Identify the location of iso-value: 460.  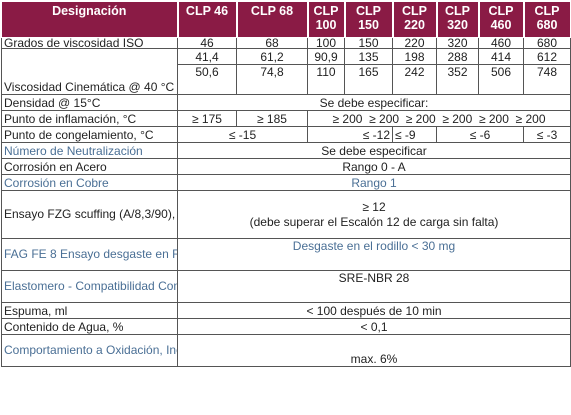
(501, 43).